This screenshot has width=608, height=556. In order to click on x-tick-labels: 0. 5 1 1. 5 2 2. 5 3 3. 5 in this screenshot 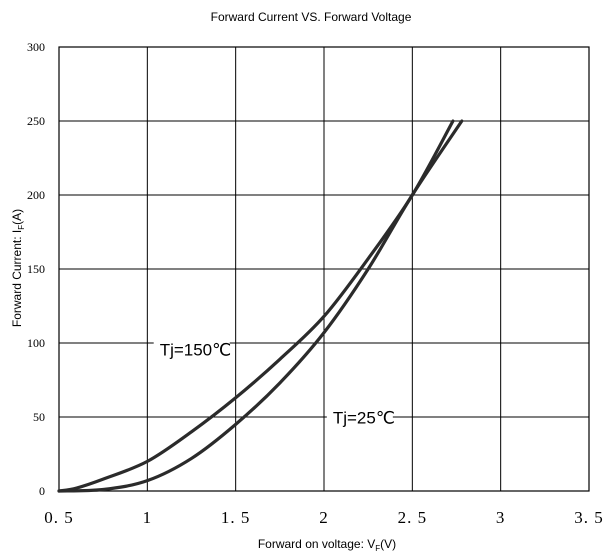, I will do `click(324, 517)`.